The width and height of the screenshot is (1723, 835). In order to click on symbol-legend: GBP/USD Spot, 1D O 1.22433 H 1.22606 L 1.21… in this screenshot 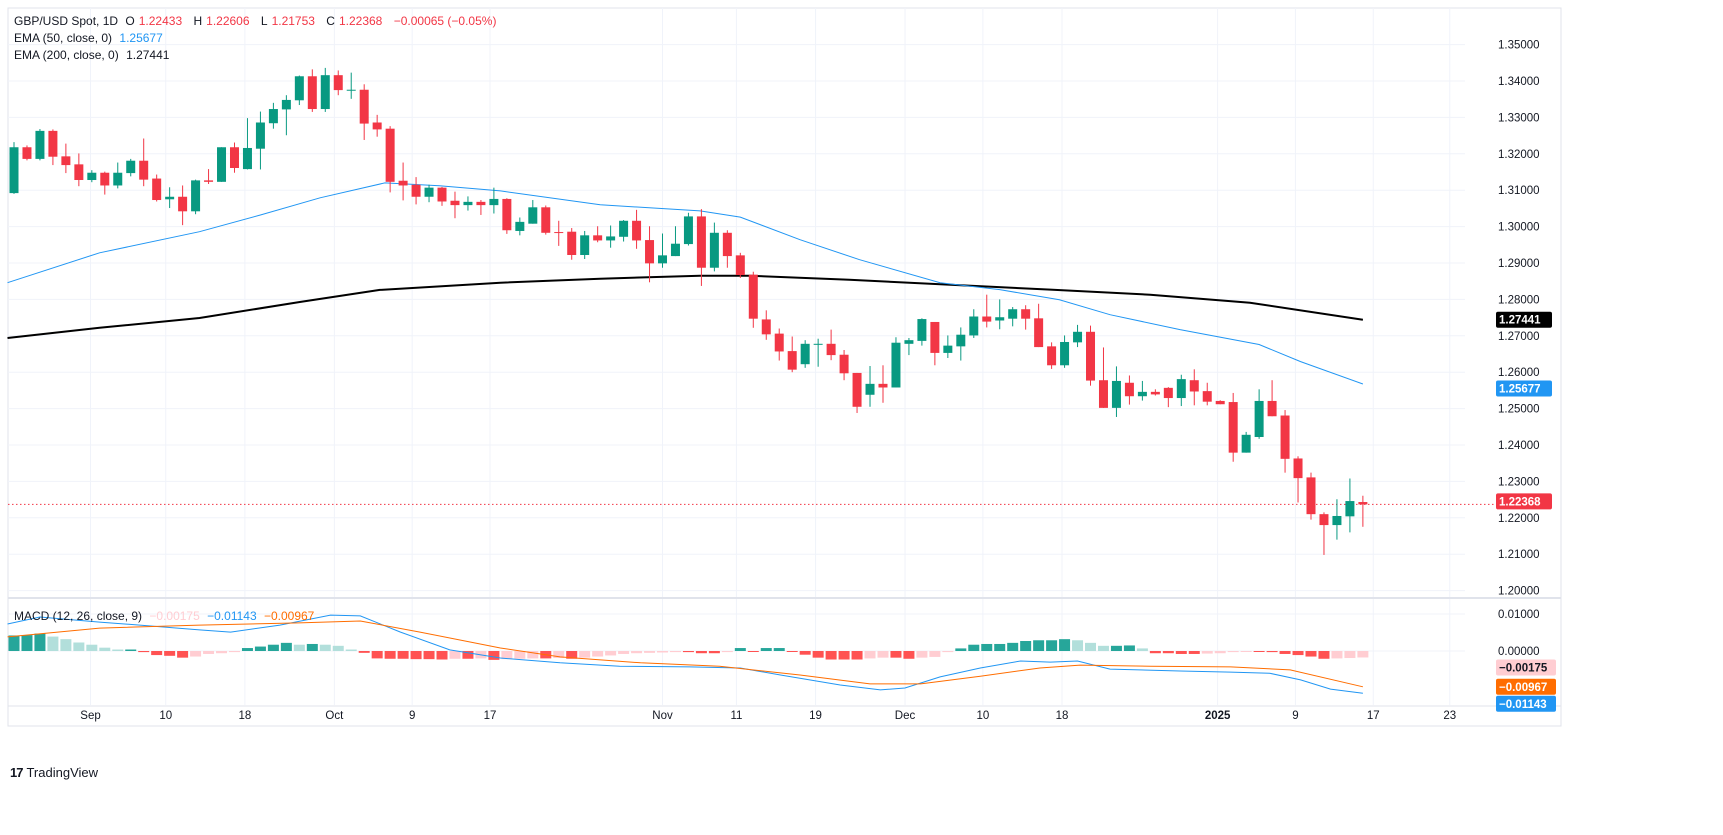, I will do `click(257, 21)`.